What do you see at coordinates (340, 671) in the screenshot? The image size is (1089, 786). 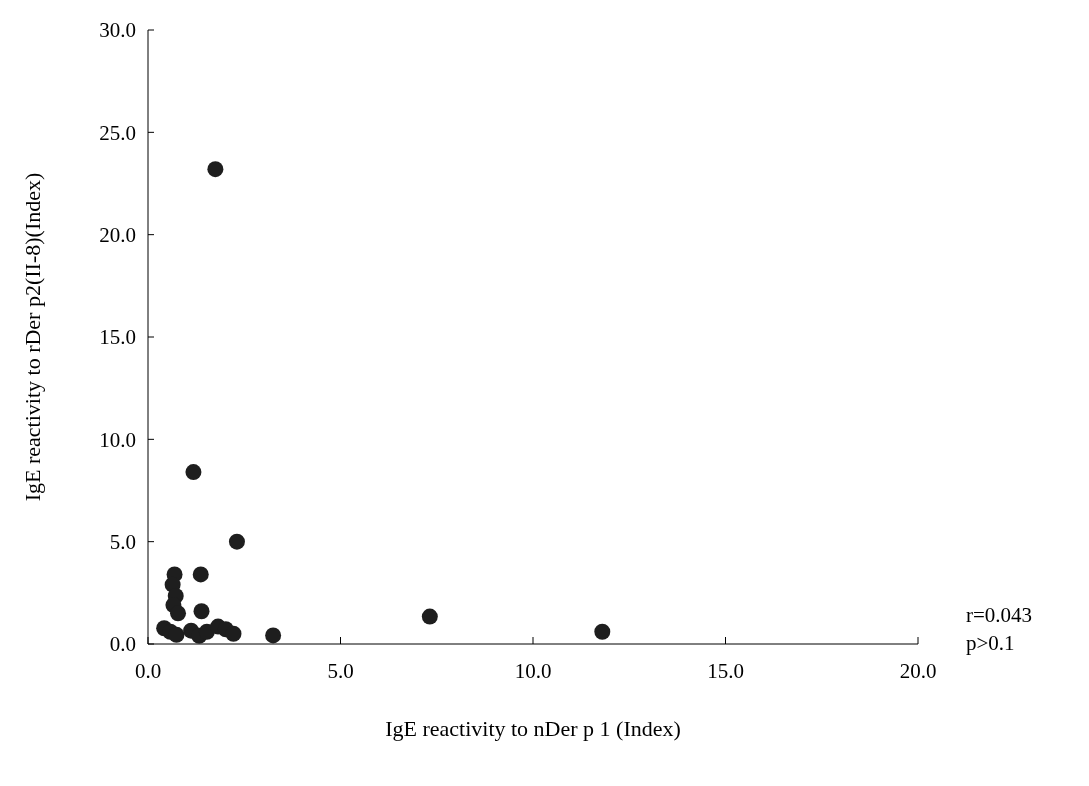 I see `x-tick-label: 5.0` at bounding box center [340, 671].